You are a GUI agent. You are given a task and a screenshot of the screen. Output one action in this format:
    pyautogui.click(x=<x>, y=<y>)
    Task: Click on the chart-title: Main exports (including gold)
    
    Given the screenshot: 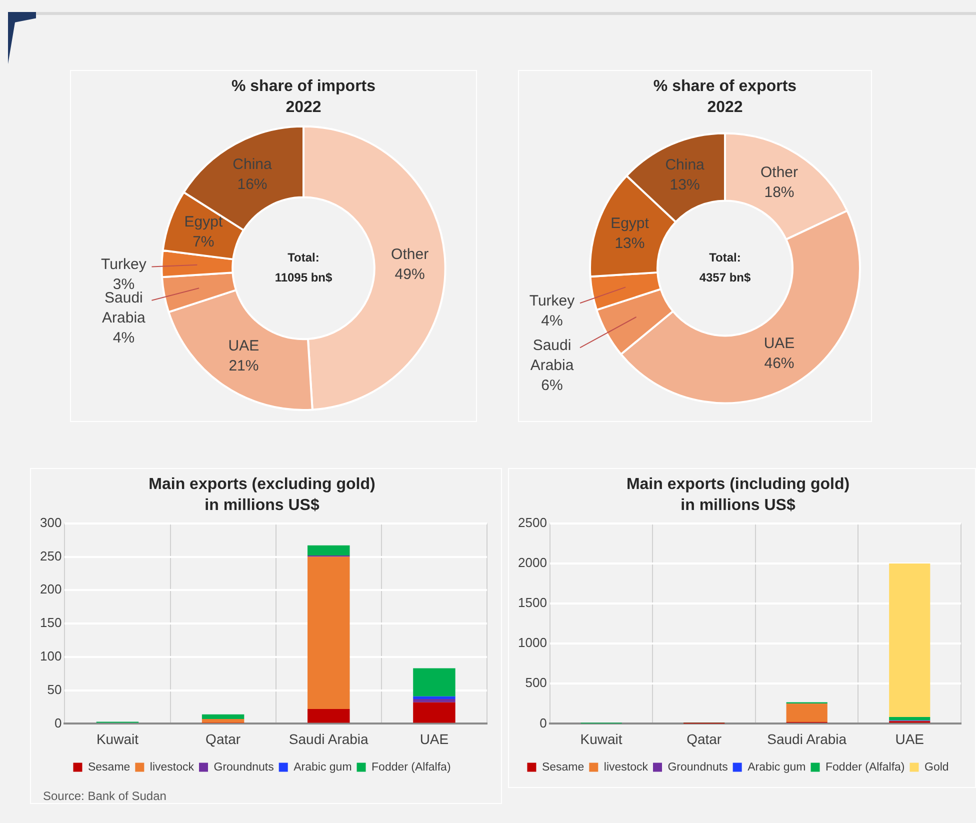 What is the action you would take?
    pyautogui.click(x=738, y=485)
    